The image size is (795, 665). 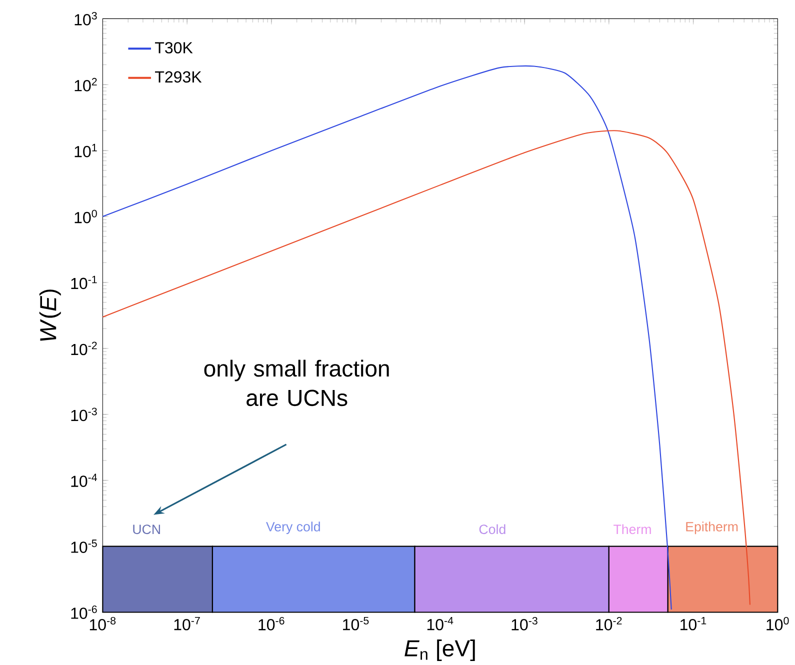 I want to click on y-tick-label: 10$^{2}$, so click(x=85, y=85).